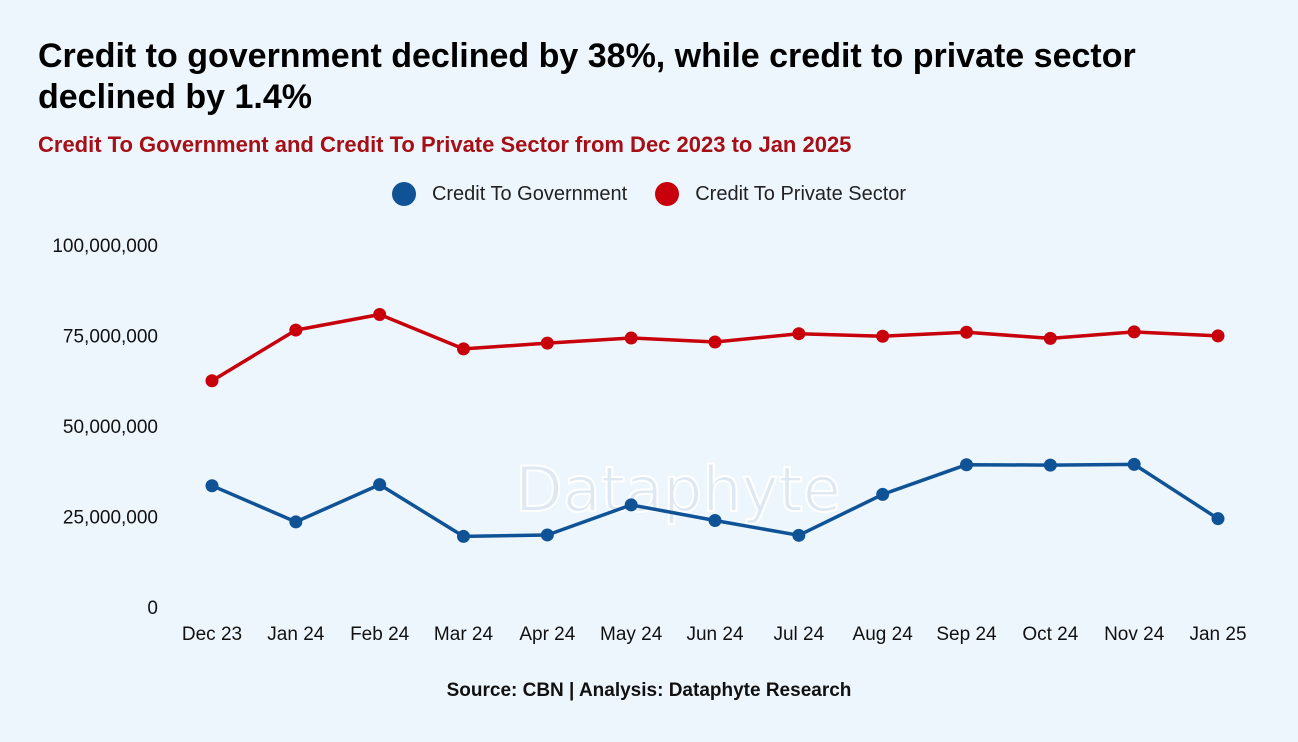  I want to click on x-tick-label: Apr 24, so click(547, 634).